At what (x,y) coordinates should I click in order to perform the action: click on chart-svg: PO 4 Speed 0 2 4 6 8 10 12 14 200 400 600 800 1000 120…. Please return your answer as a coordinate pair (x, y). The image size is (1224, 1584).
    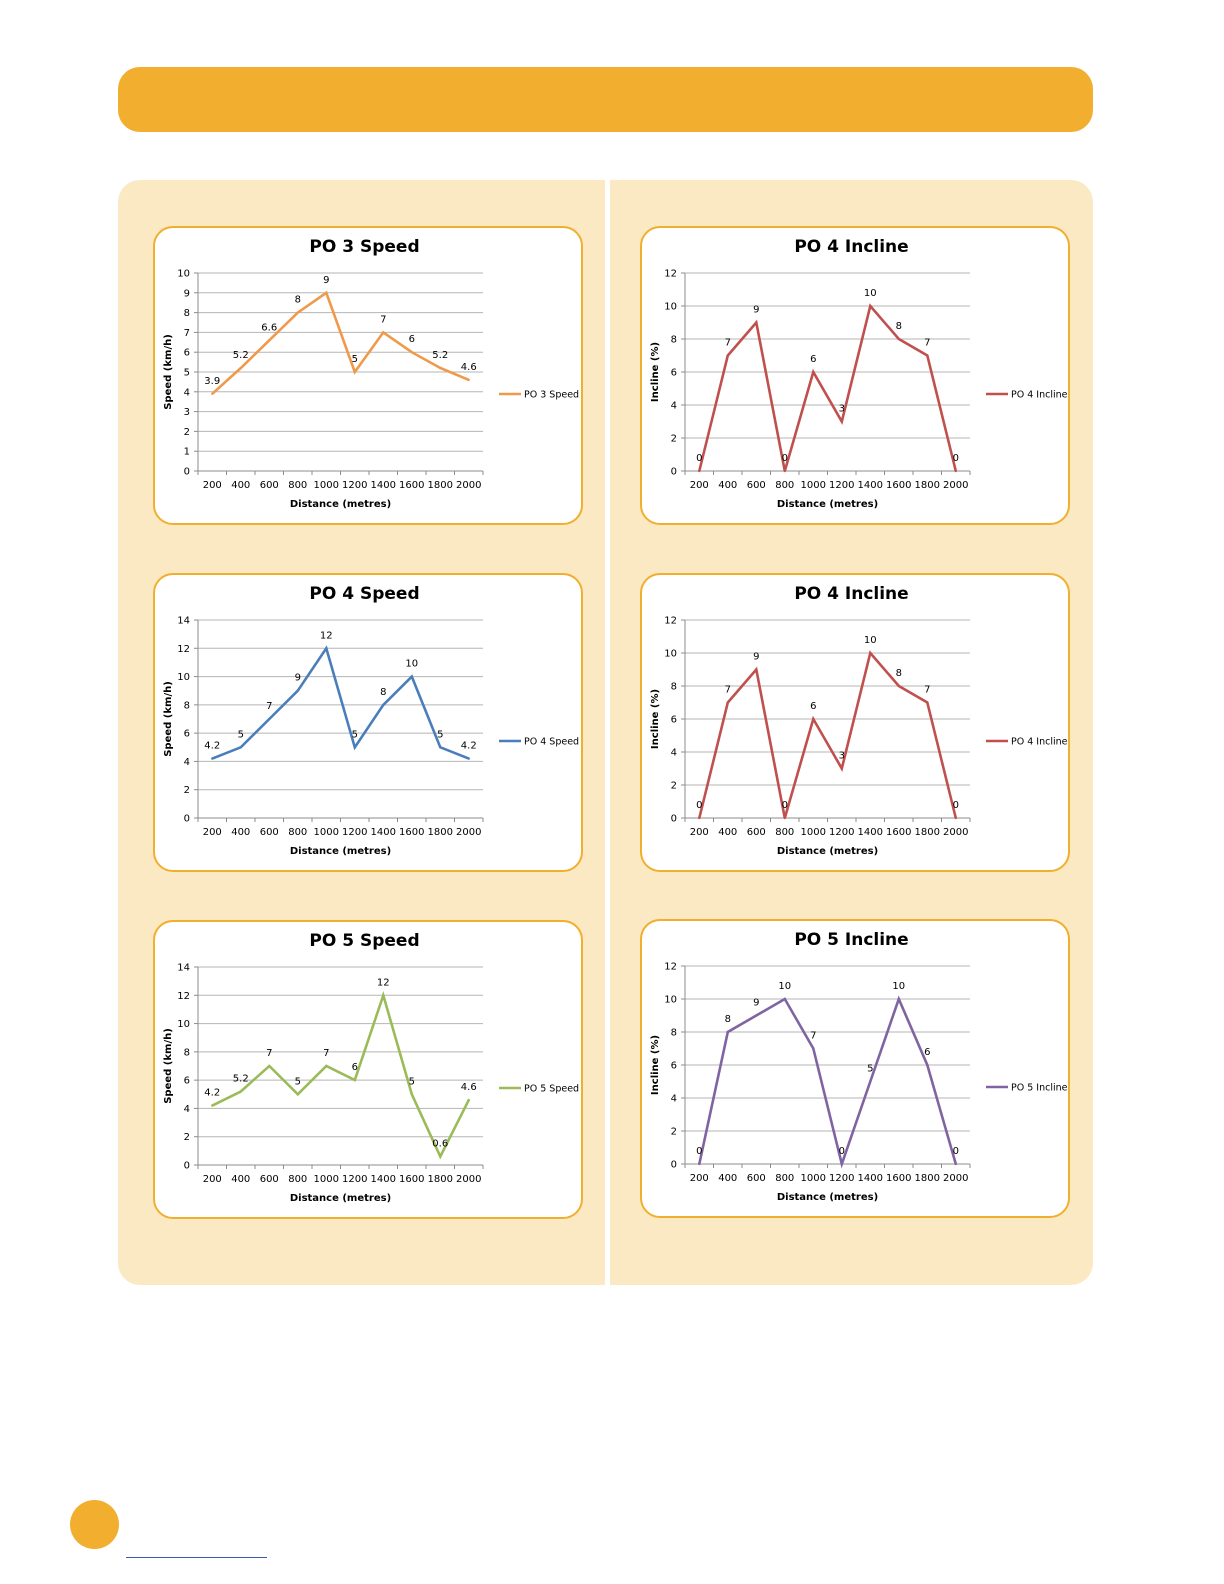
    Looking at the image, I should click on (371, 720).